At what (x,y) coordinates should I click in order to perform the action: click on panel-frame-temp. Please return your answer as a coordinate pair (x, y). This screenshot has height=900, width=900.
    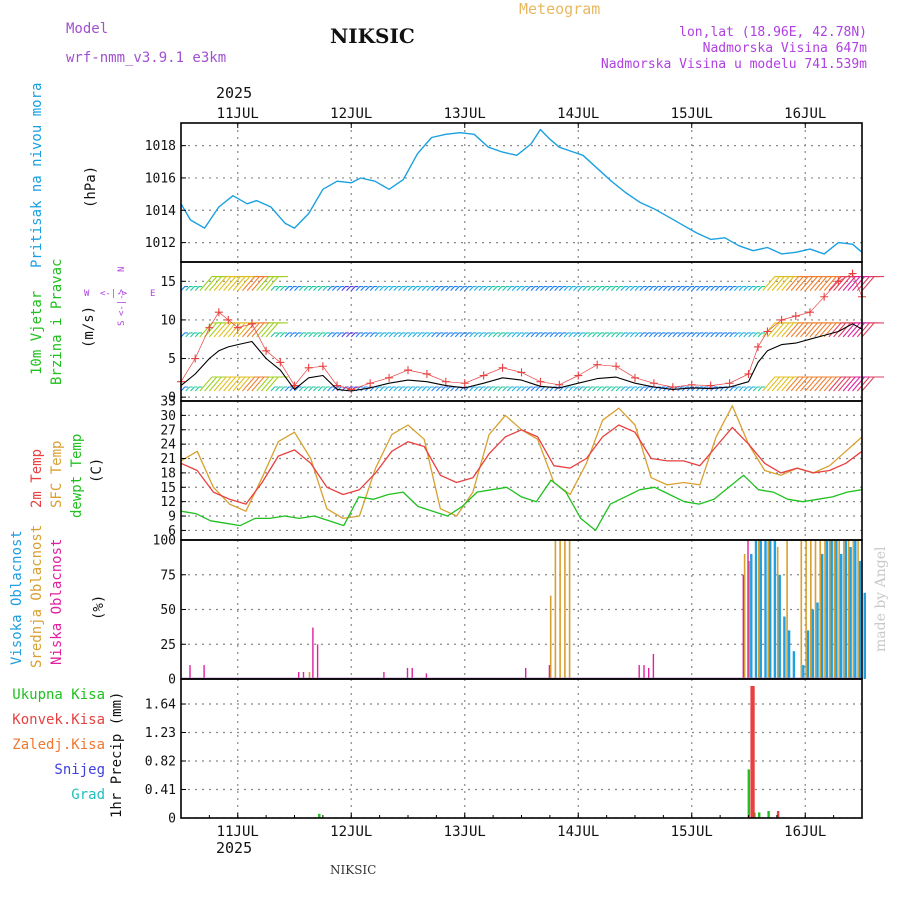
    Looking at the image, I should click on (521, 470).